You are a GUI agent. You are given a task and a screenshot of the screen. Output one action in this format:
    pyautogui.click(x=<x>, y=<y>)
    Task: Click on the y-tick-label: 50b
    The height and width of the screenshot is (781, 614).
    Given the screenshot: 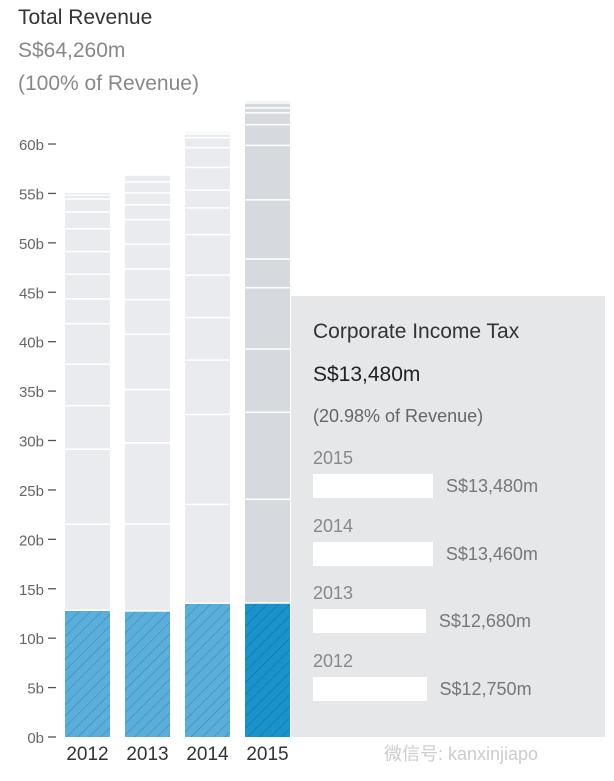 What is the action you would take?
    pyautogui.click(x=31, y=244)
    